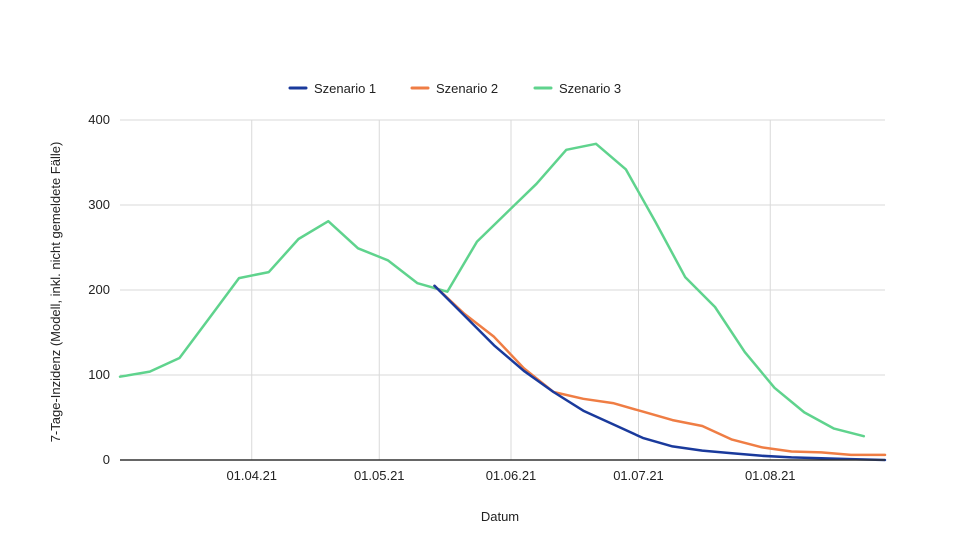 This screenshot has height=539, width=960. I want to click on legend-label-szenario-2: Szenario 2, so click(467, 88).